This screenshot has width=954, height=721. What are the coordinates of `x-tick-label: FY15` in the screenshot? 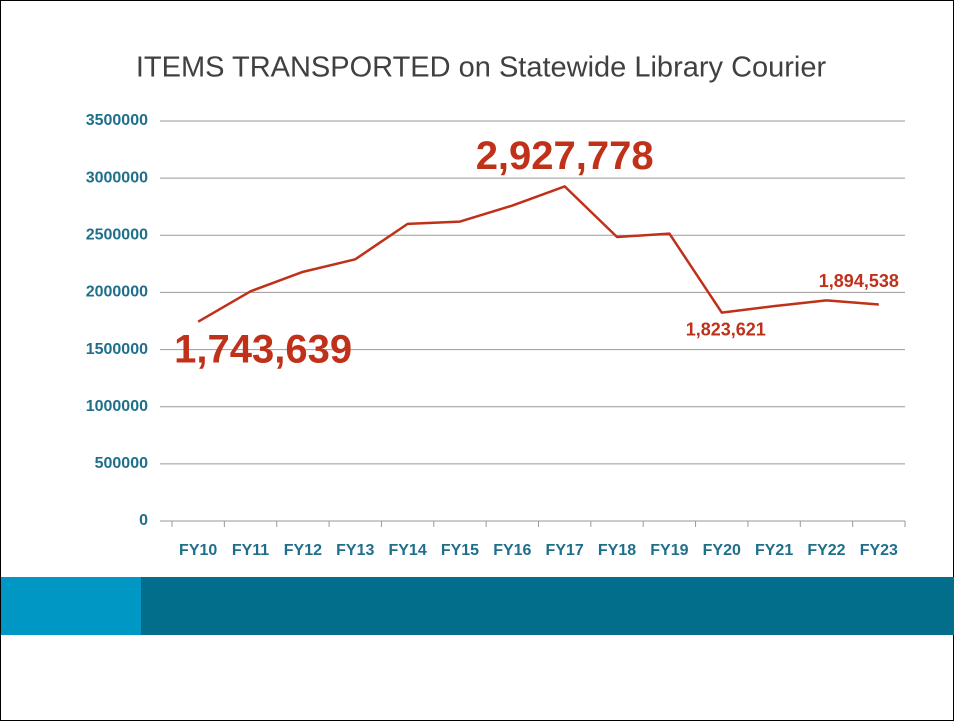 It's located at (460, 550).